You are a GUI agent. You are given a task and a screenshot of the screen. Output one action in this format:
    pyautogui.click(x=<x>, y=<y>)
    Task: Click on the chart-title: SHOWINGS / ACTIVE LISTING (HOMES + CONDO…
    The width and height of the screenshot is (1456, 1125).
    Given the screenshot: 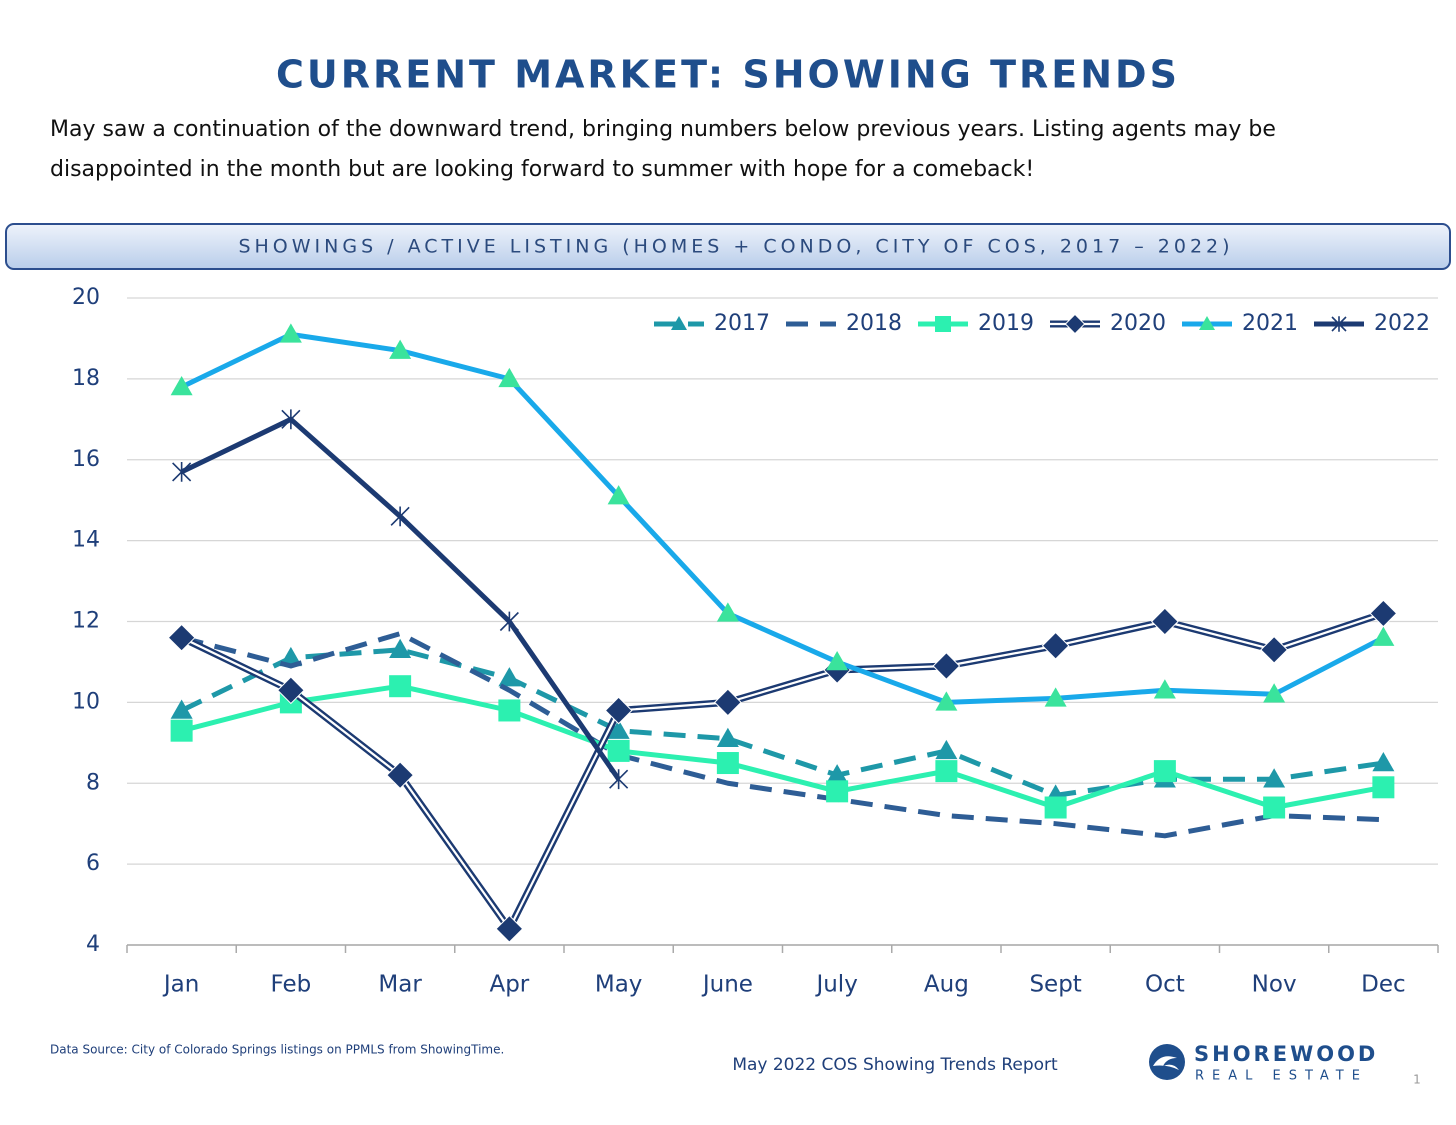 What is the action you would take?
    pyautogui.click(x=735, y=247)
    